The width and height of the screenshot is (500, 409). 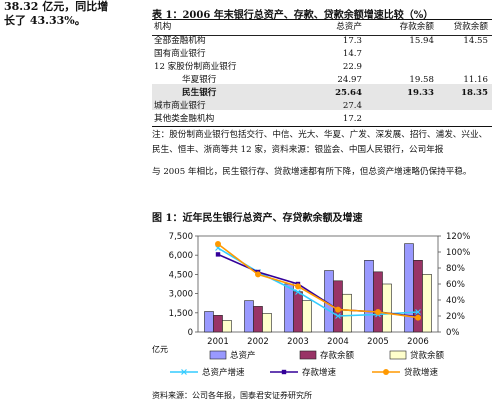 What do you see at coordinates (337, 355) in the screenshot?
I see `legend-label: 存款余额` at bounding box center [337, 355].